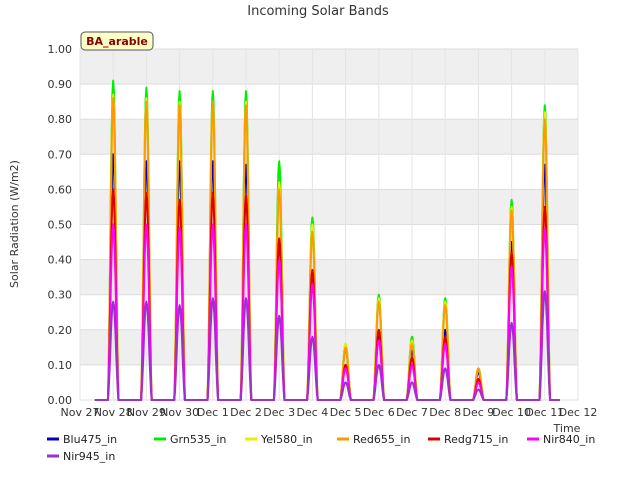  I want to click on x-tick-label: Nov 28, so click(113, 412).